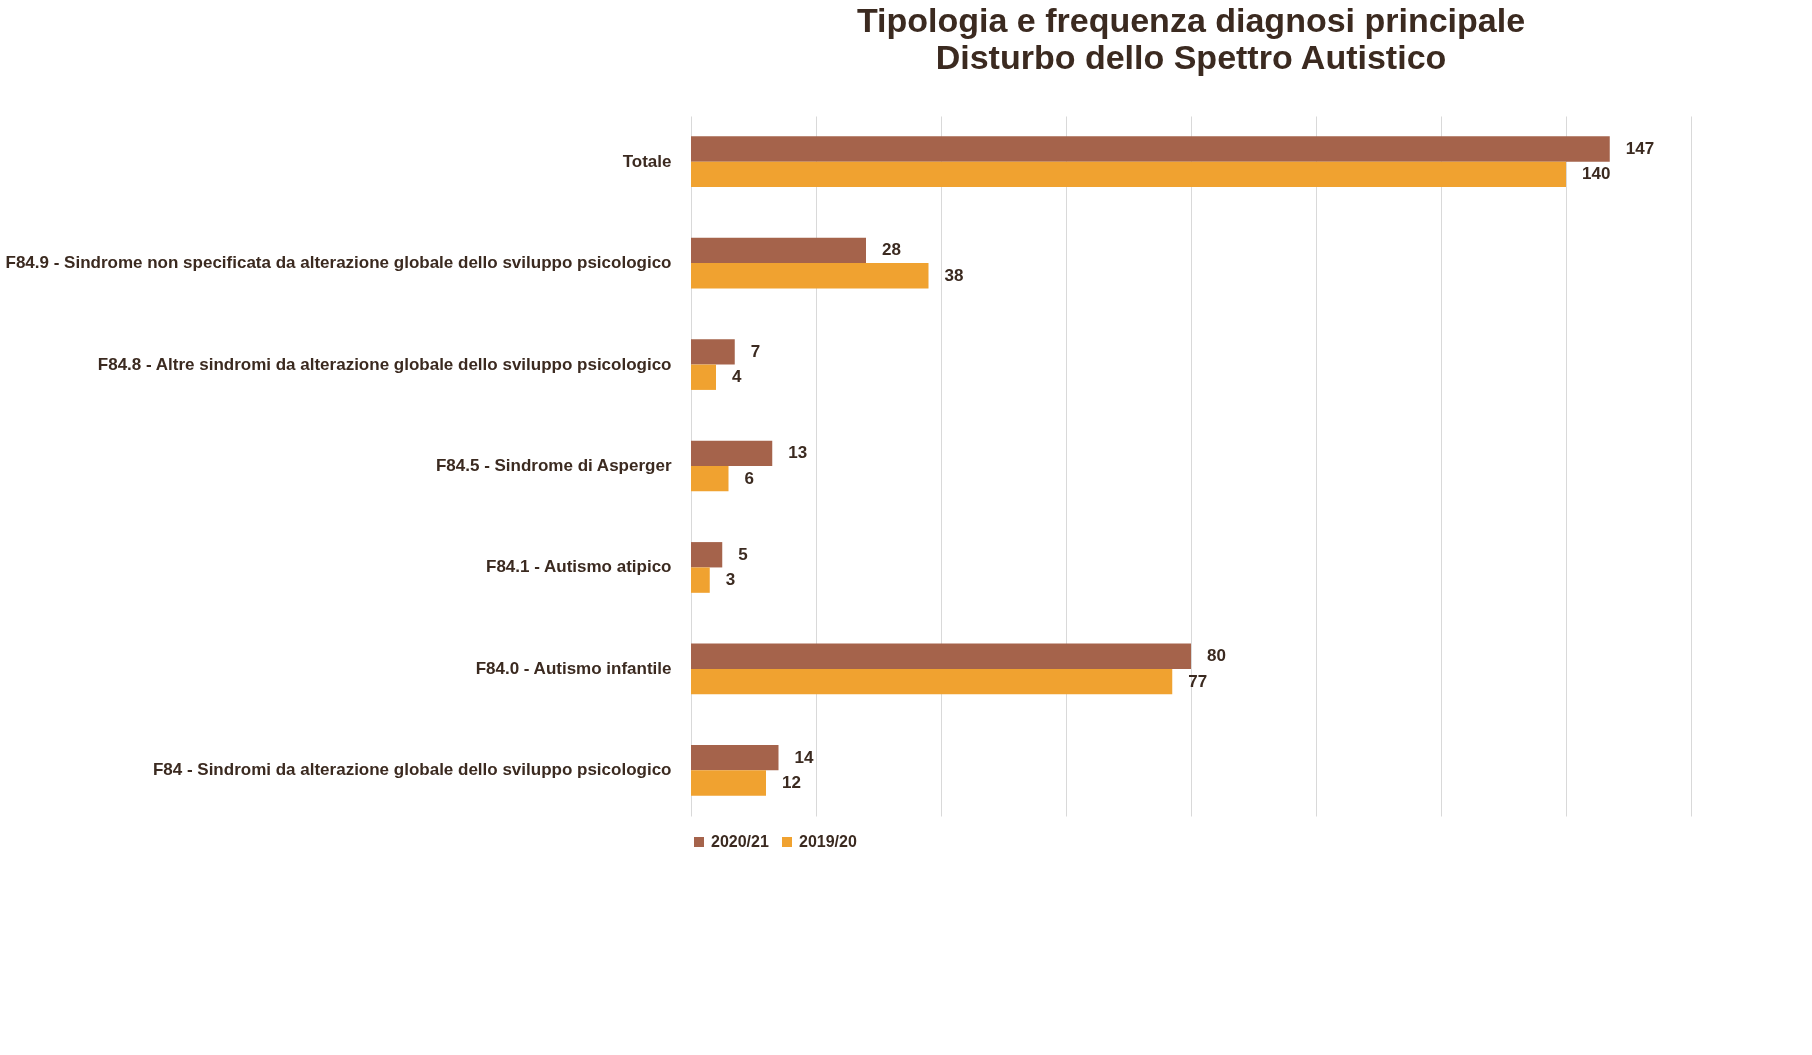 The image size is (1812, 1055). I want to click on data-label: 38, so click(954, 275).